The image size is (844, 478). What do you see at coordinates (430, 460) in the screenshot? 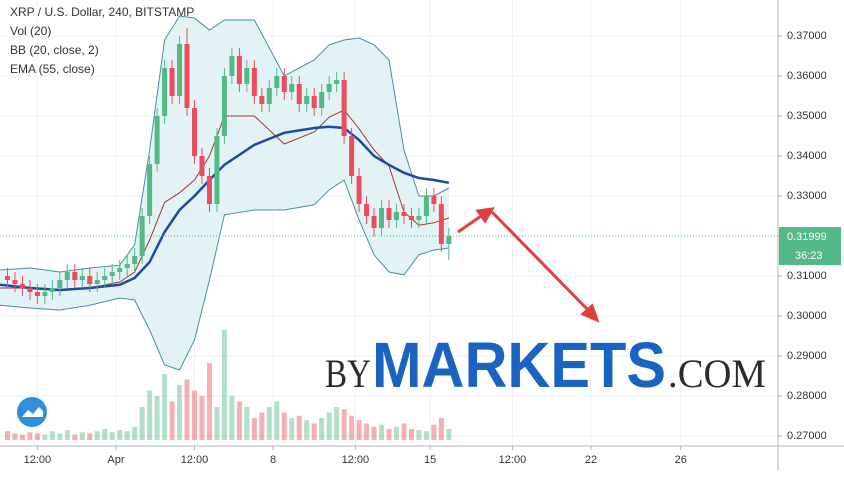
I see `x-tick-label: 15` at bounding box center [430, 460].